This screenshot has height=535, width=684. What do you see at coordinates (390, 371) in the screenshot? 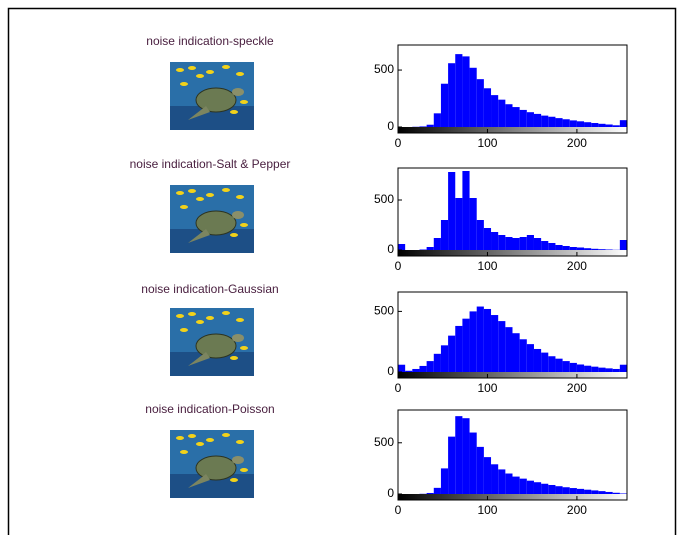
I see `y-tick-label: 0` at bounding box center [390, 371].